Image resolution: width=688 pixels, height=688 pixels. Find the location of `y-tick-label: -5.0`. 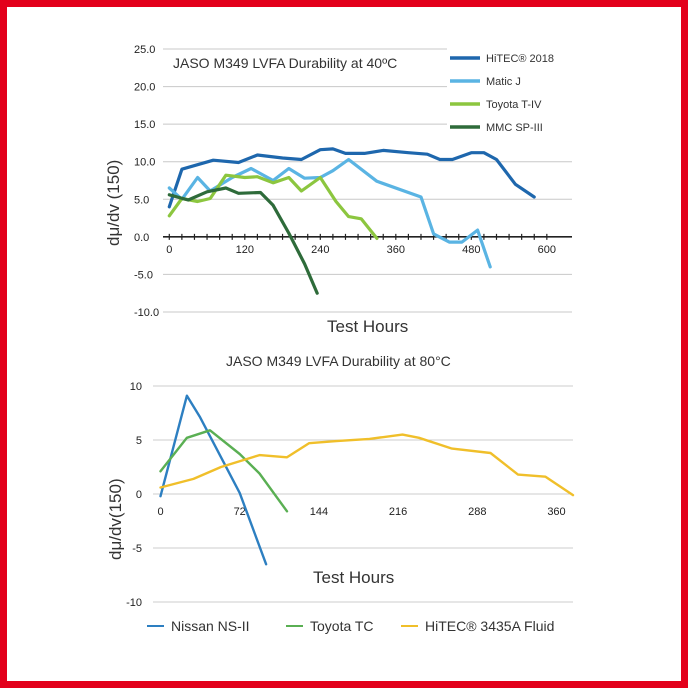

y-tick-label: -5.0 is located at coordinates (143, 275).